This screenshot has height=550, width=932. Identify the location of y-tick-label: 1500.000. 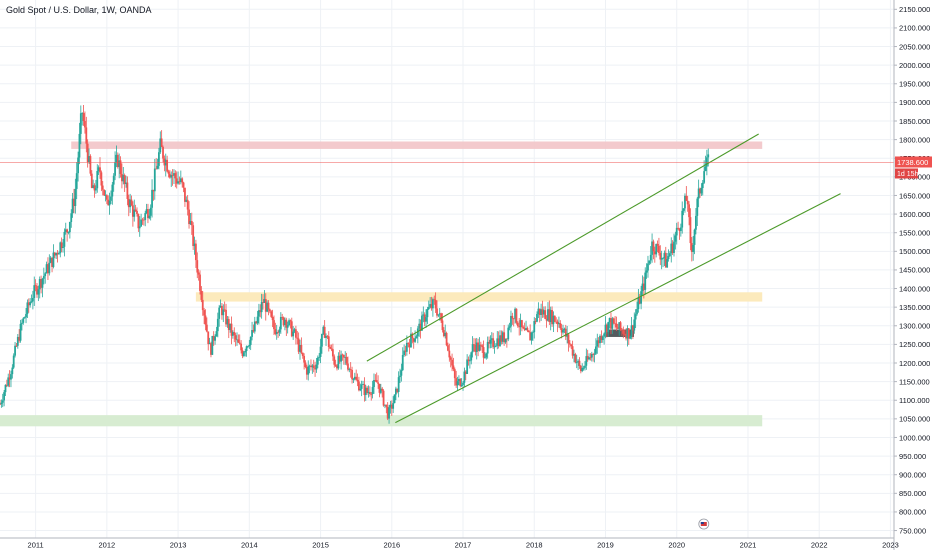
(914, 251).